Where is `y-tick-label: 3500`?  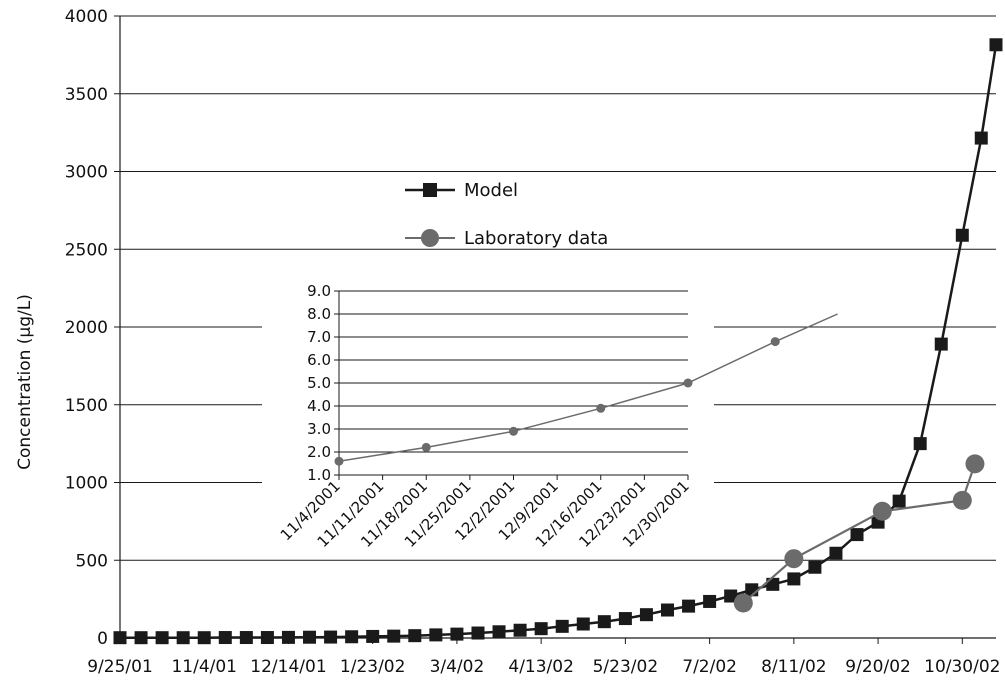
y-tick-label: 3500 is located at coordinates (86, 95).